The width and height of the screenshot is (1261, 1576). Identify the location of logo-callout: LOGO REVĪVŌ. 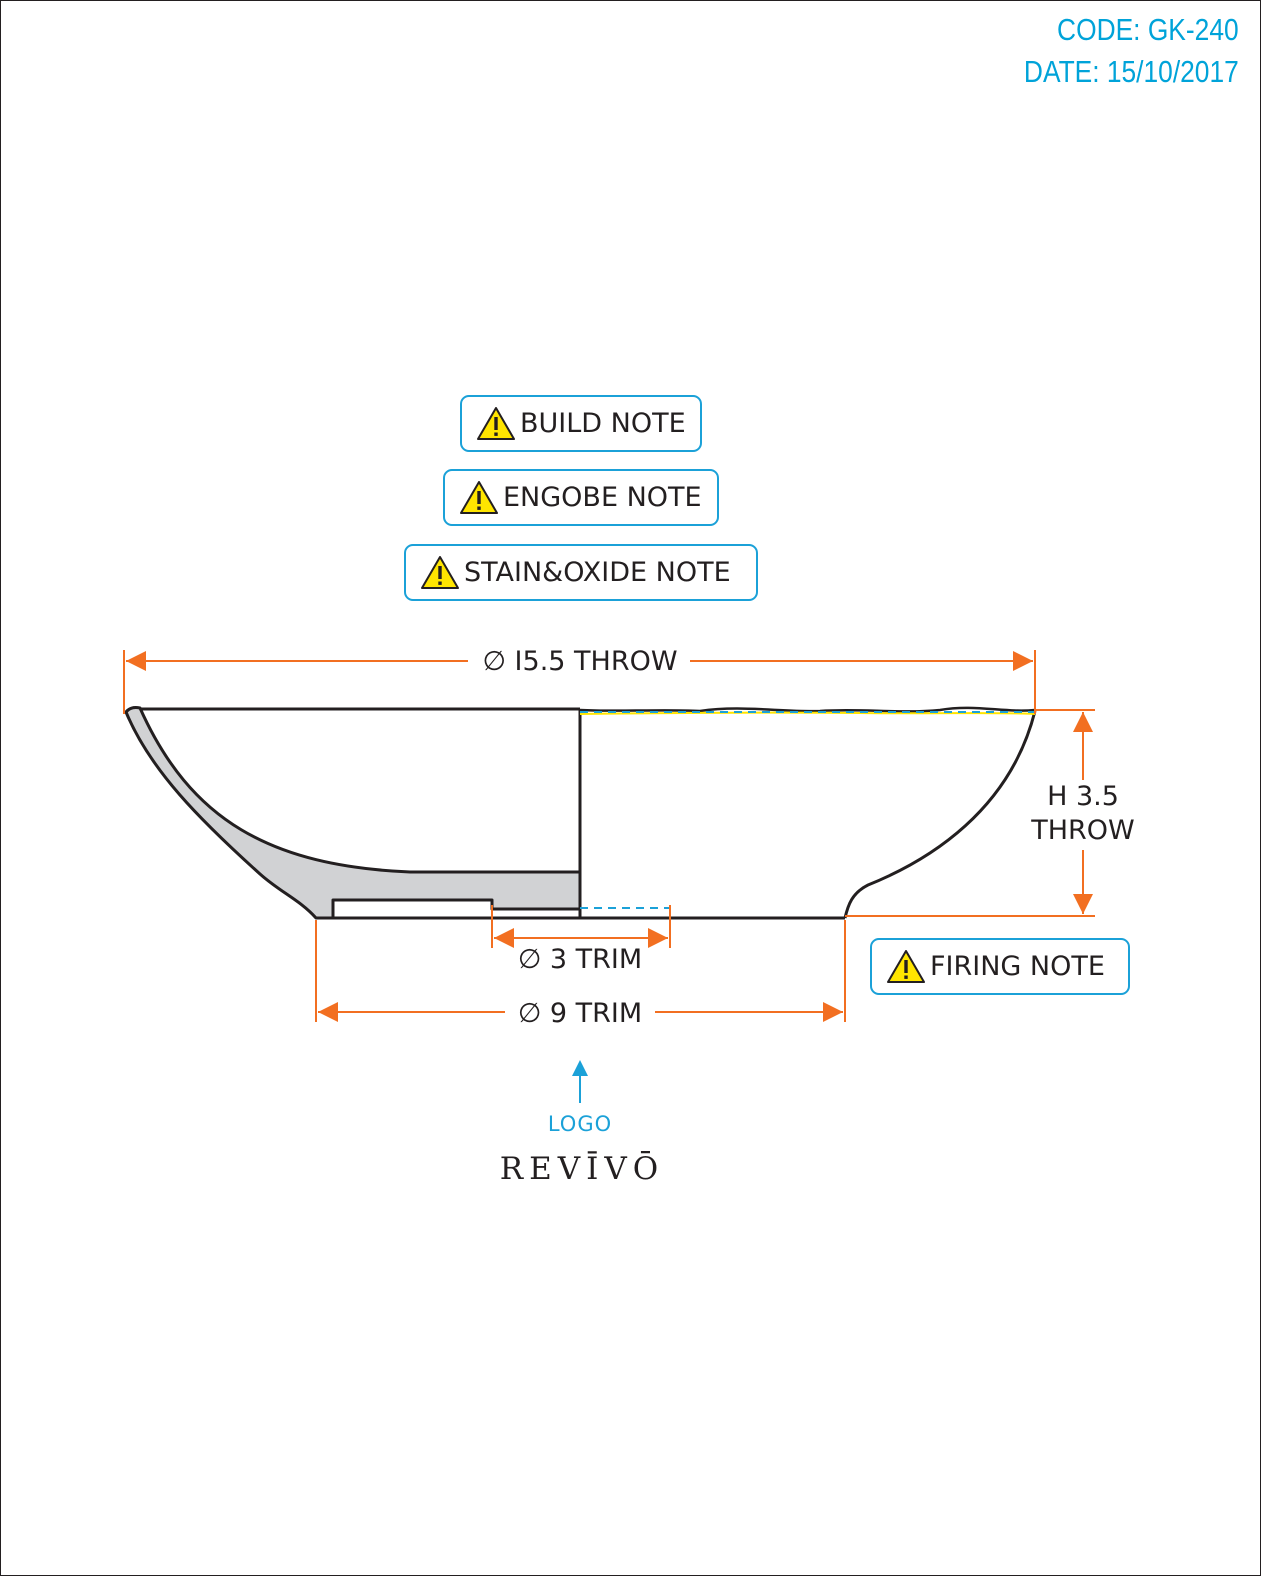
(582, 1123).